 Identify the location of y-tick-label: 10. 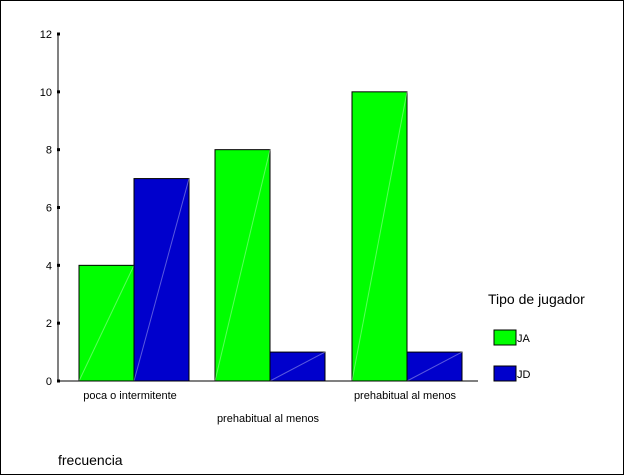
(46, 93).